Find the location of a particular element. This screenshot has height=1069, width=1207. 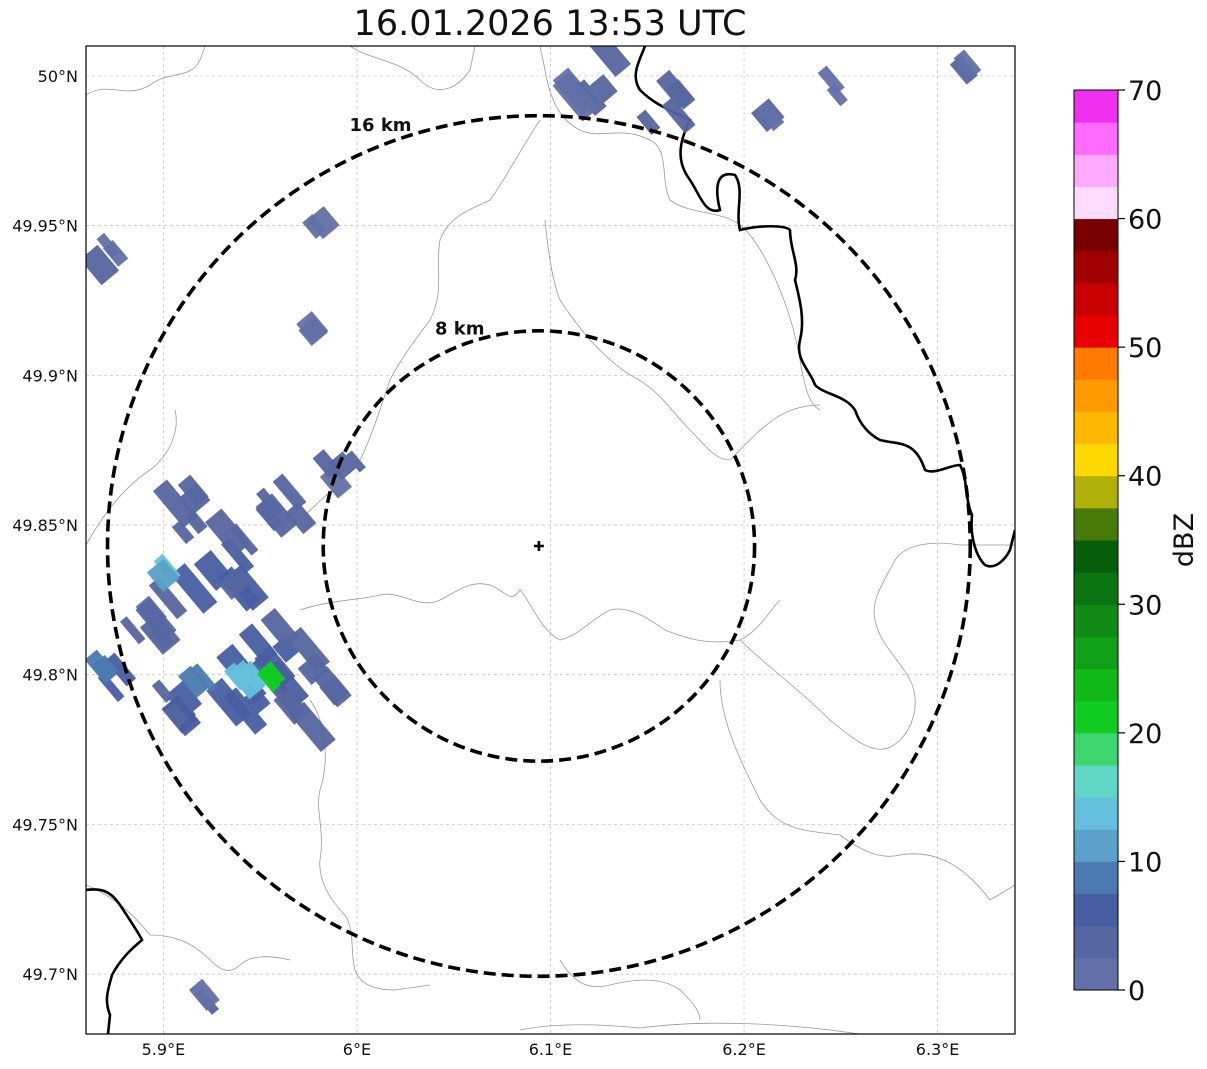

colorbar-tick-label: 0 is located at coordinates (1136, 991).